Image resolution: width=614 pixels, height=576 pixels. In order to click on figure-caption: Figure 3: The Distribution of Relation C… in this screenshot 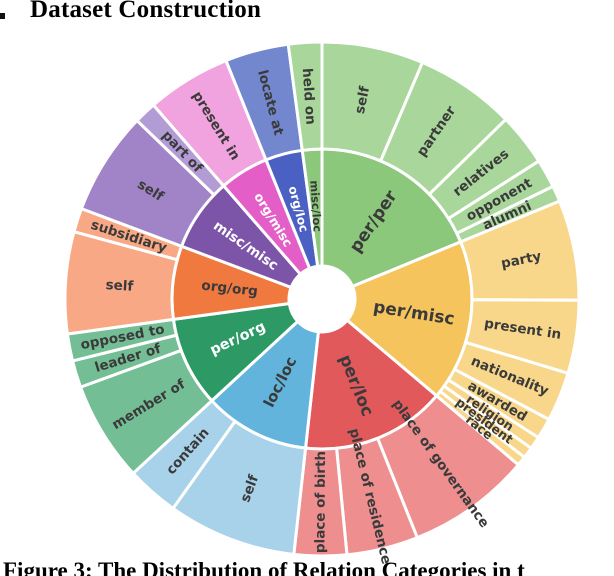, I will do `click(264, 567)`.